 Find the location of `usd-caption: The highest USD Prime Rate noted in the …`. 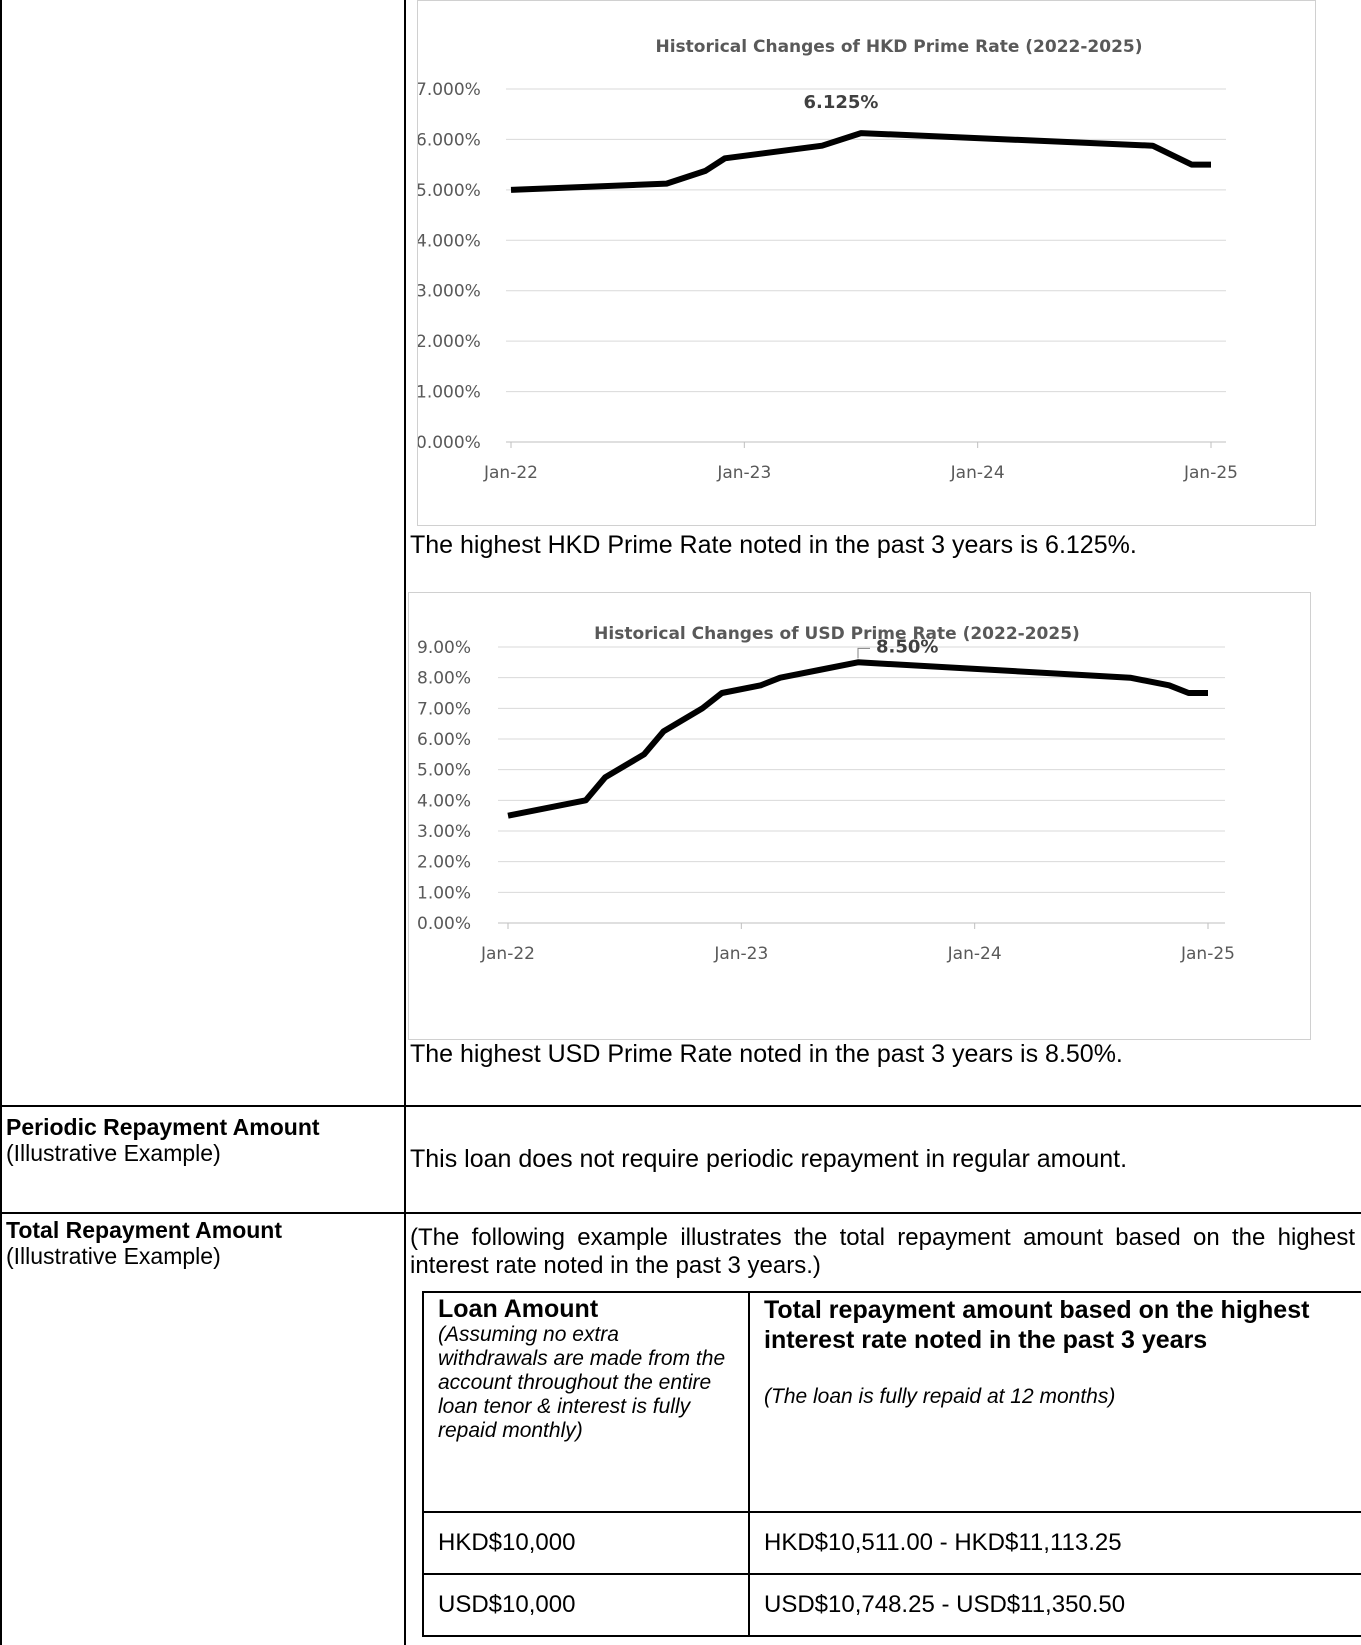

usd-caption: The highest USD Prime Rate noted in the … is located at coordinates (766, 1054).